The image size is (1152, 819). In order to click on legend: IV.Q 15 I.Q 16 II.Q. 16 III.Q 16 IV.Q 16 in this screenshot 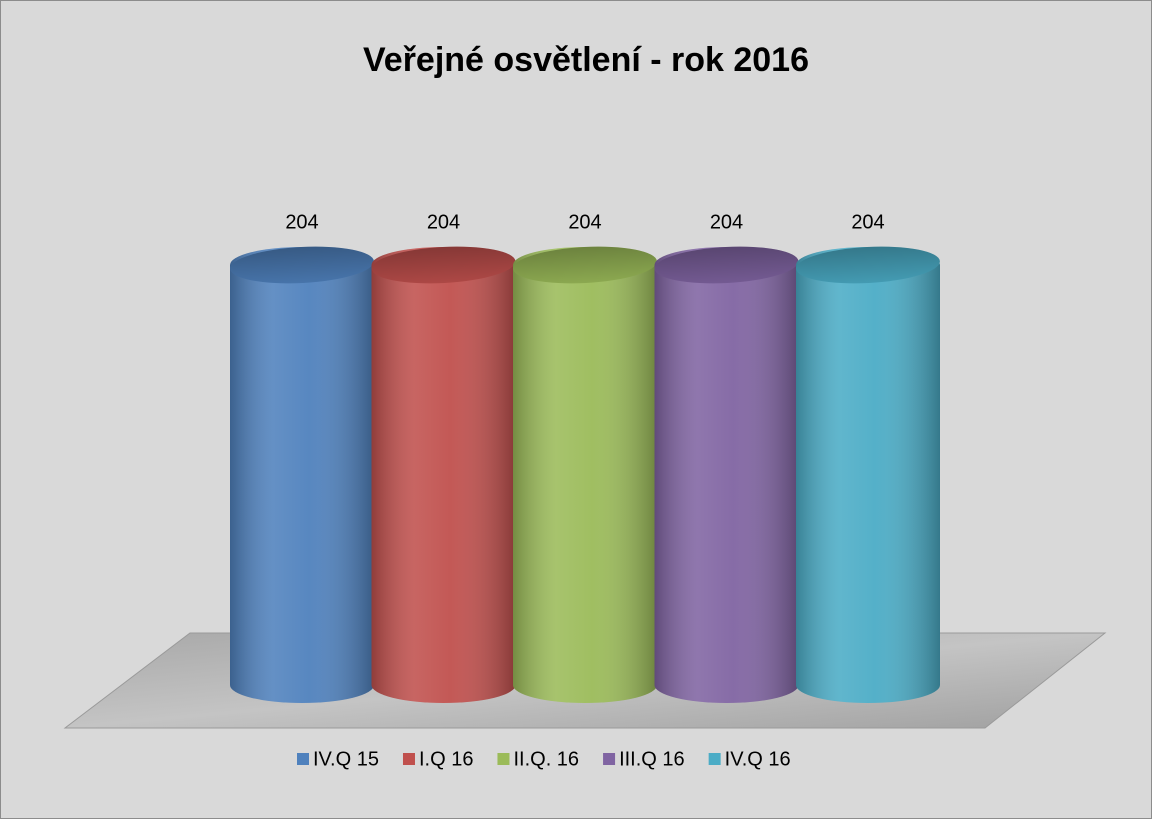, I will do `click(544, 759)`.